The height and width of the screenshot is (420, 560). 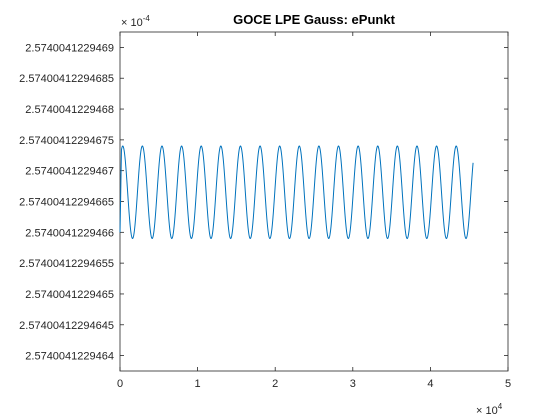 I want to click on y-tick-label: 2.57400412294675, so click(x=66, y=141).